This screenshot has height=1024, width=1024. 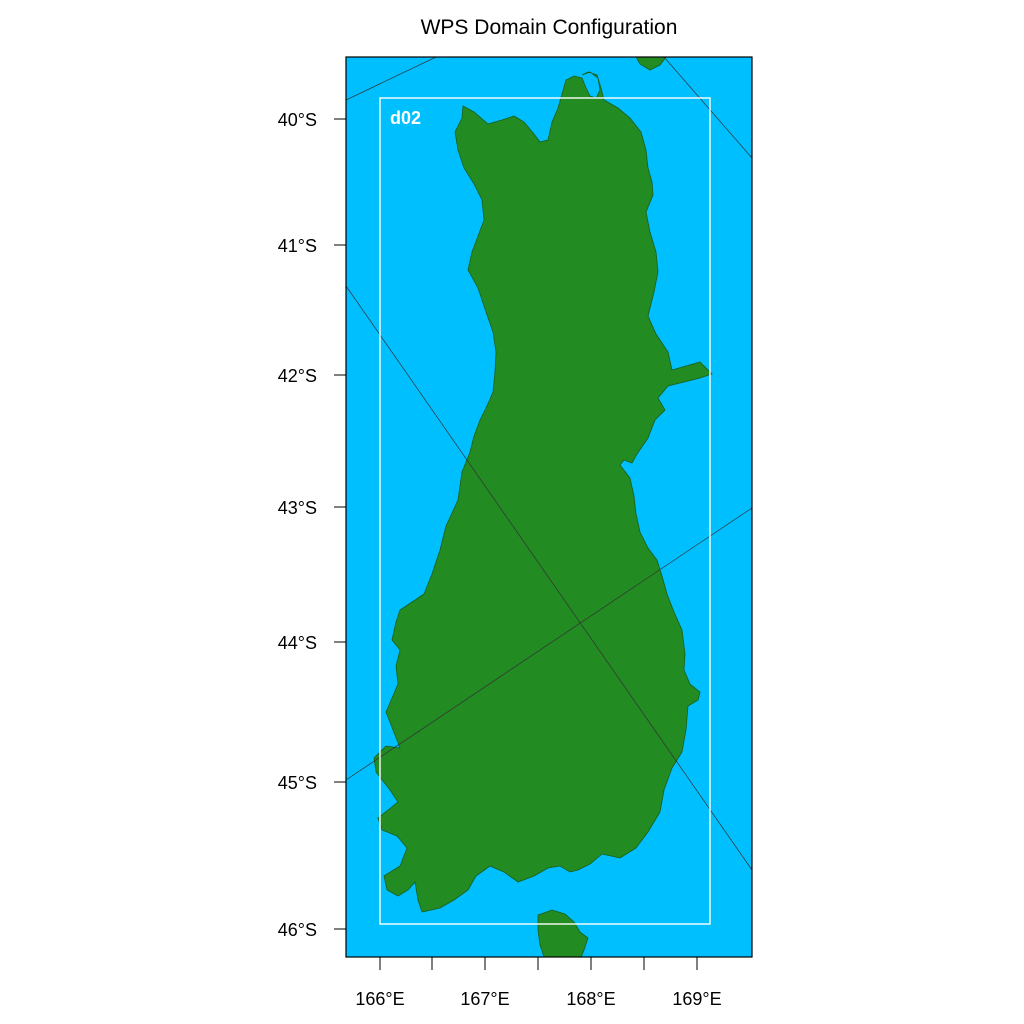 What do you see at coordinates (297, 930) in the screenshot?
I see `lat-tick-label: 46°S` at bounding box center [297, 930].